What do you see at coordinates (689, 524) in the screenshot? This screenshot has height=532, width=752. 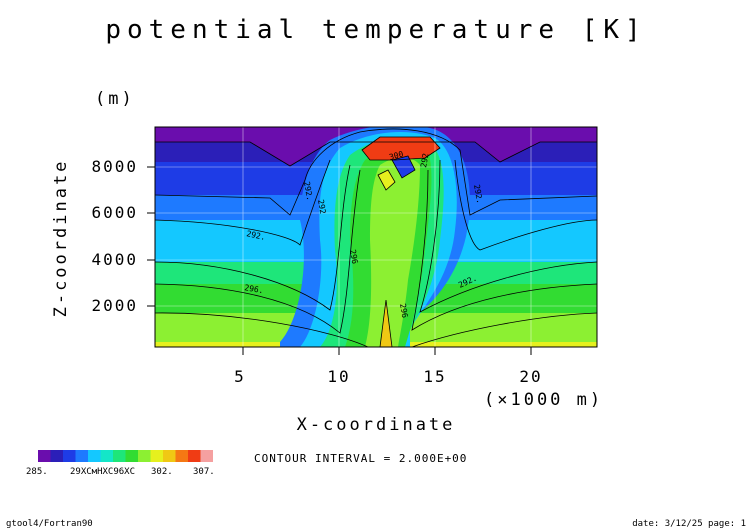 I see `footer-right: date: 3/12/25 page: 1` at bounding box center [689, 524].